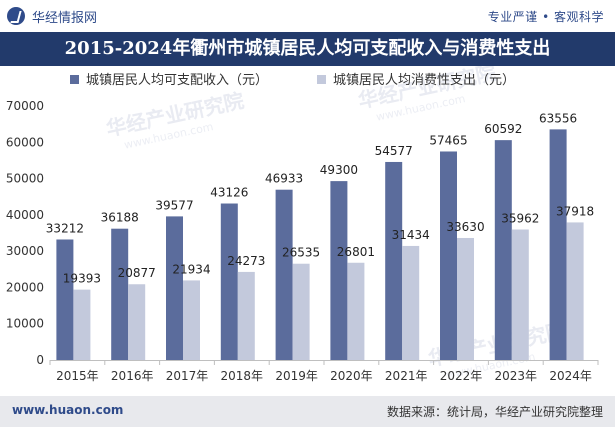  What do you see at coordinates (25, 251) in the screenshot?
I see `y-tick-label: 30000` at bounding box center [25, 251].